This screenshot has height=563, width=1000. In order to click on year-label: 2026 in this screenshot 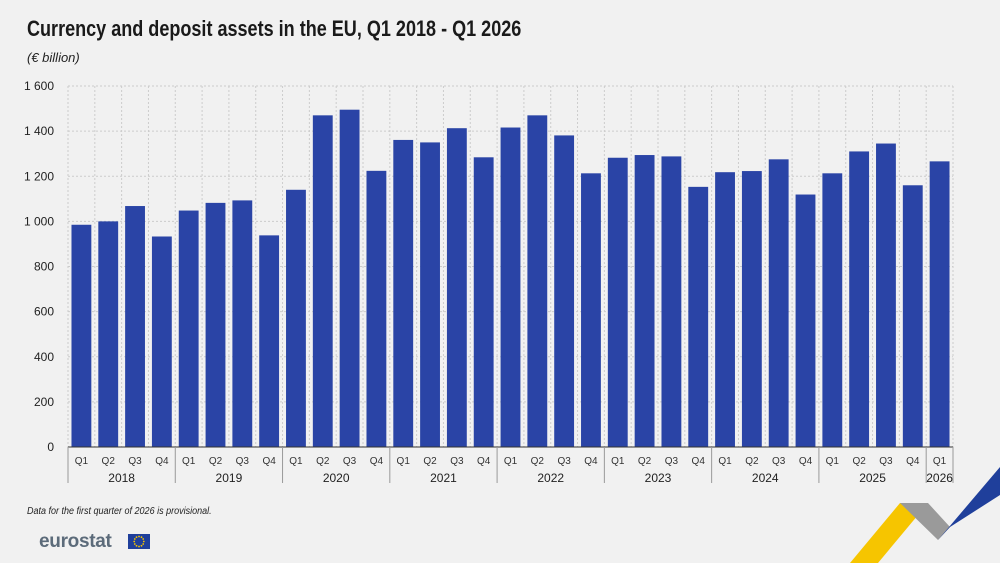, I will do `click(939, 478)`.